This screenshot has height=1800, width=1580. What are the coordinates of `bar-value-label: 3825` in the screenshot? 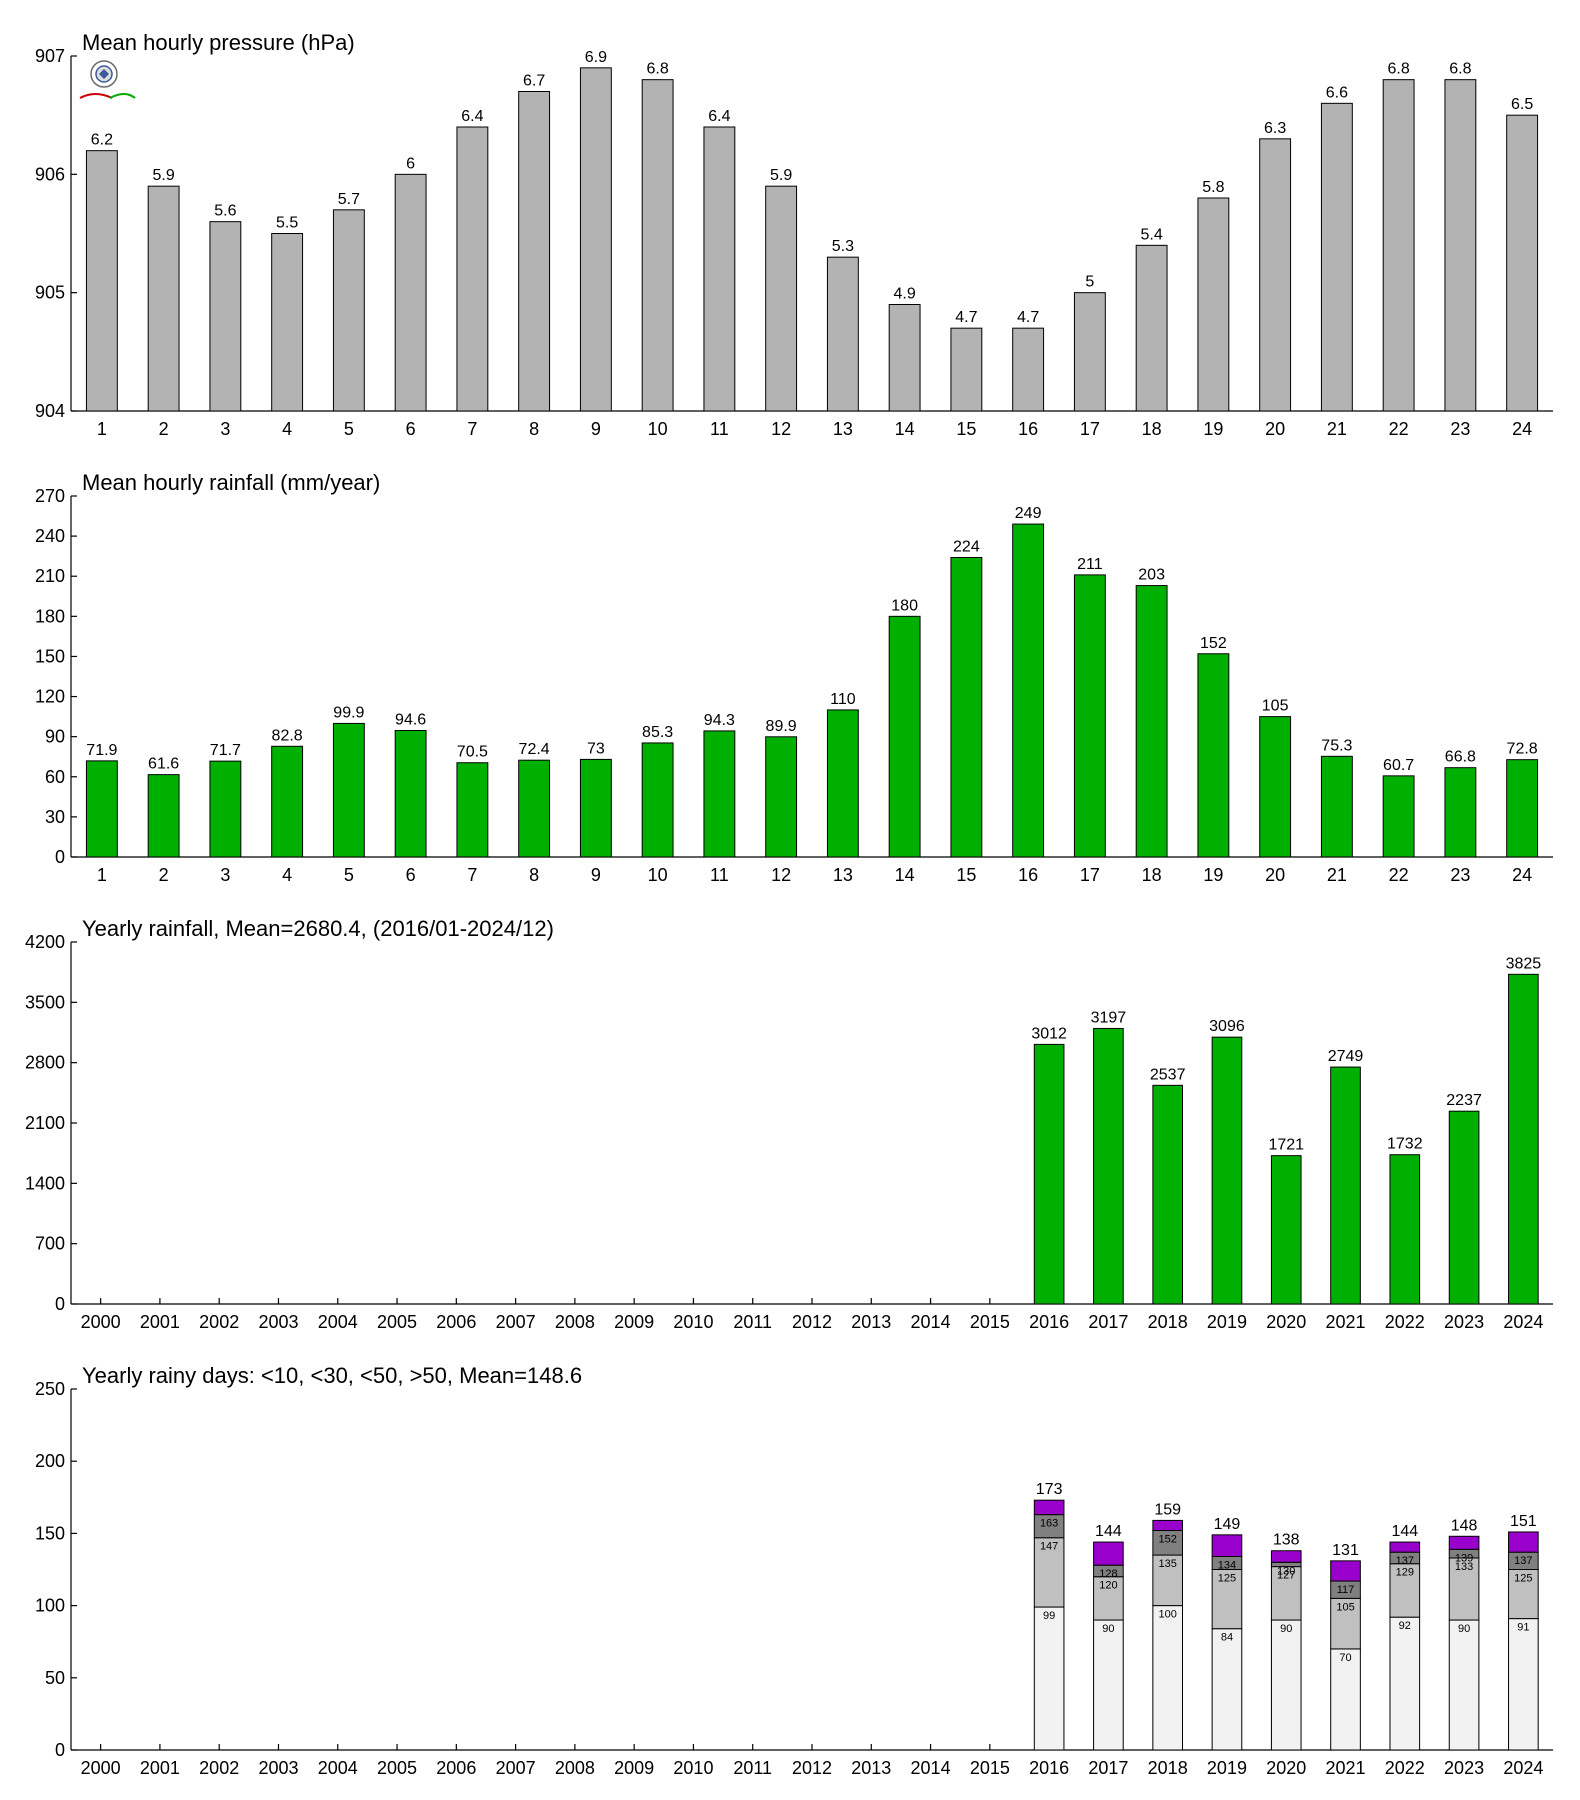 It's located at (1524, 963).